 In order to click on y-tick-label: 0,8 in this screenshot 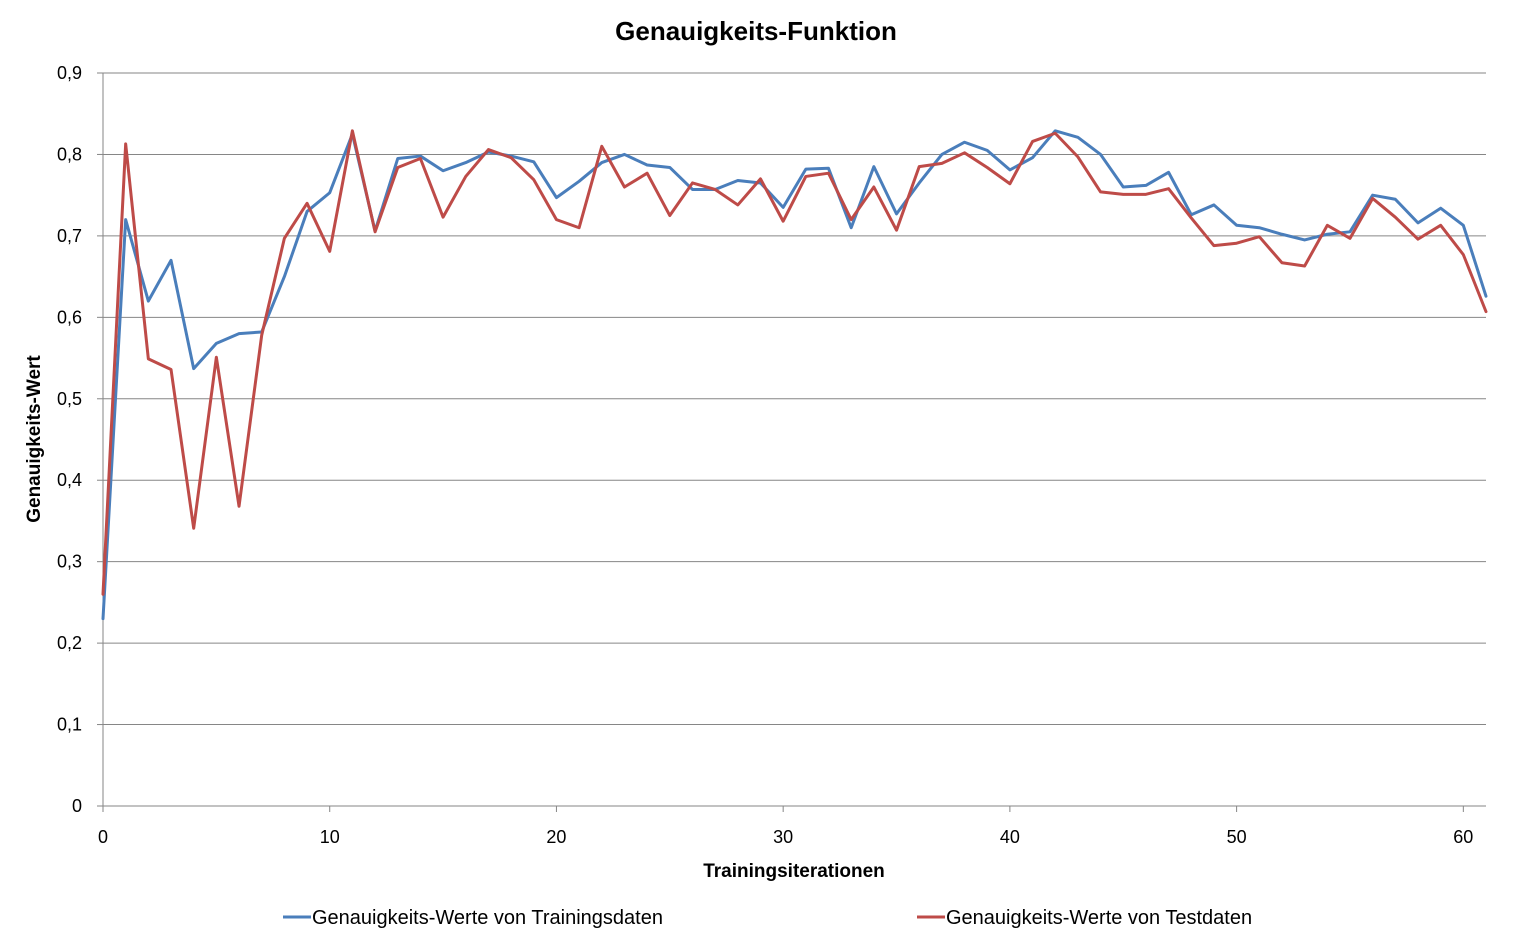, I will do `click(69, 154)`.